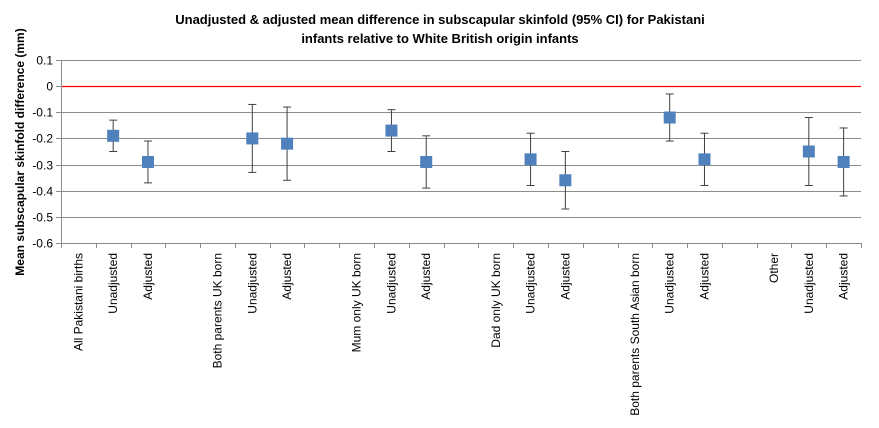 The width and height of the screenshot is (879, 428). What do you see at coordinates (218, 310) in the screenshot?
I see `x-tick-label-4: Both parents UK born` at bounding box center [218, 310].